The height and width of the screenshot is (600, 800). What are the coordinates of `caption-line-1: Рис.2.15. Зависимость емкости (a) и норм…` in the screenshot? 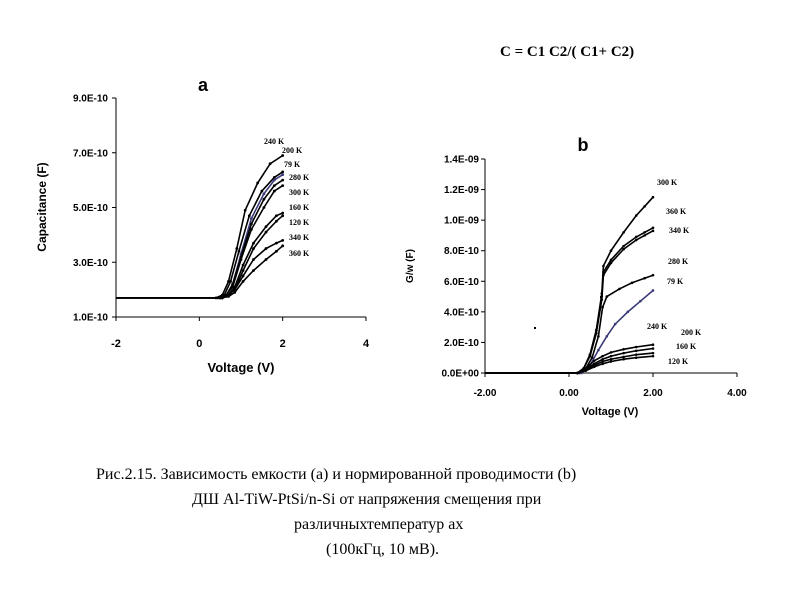 It's located at (336, 474).